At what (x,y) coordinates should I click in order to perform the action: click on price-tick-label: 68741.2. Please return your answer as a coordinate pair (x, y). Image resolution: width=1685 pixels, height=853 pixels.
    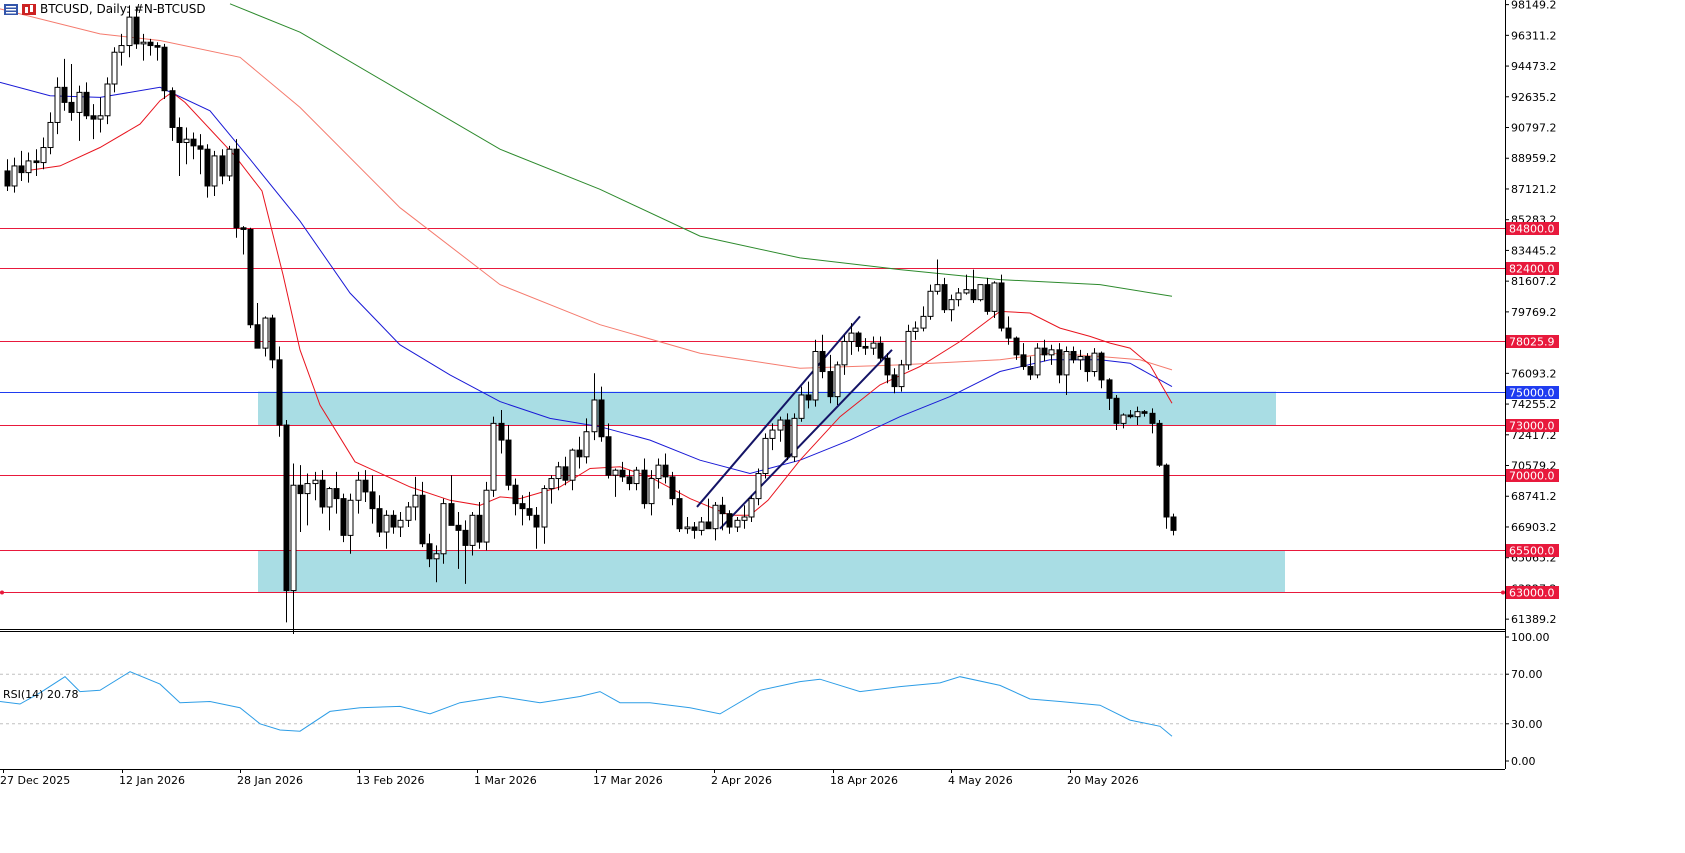
    Looking at the image, I should click on (1534, 496).